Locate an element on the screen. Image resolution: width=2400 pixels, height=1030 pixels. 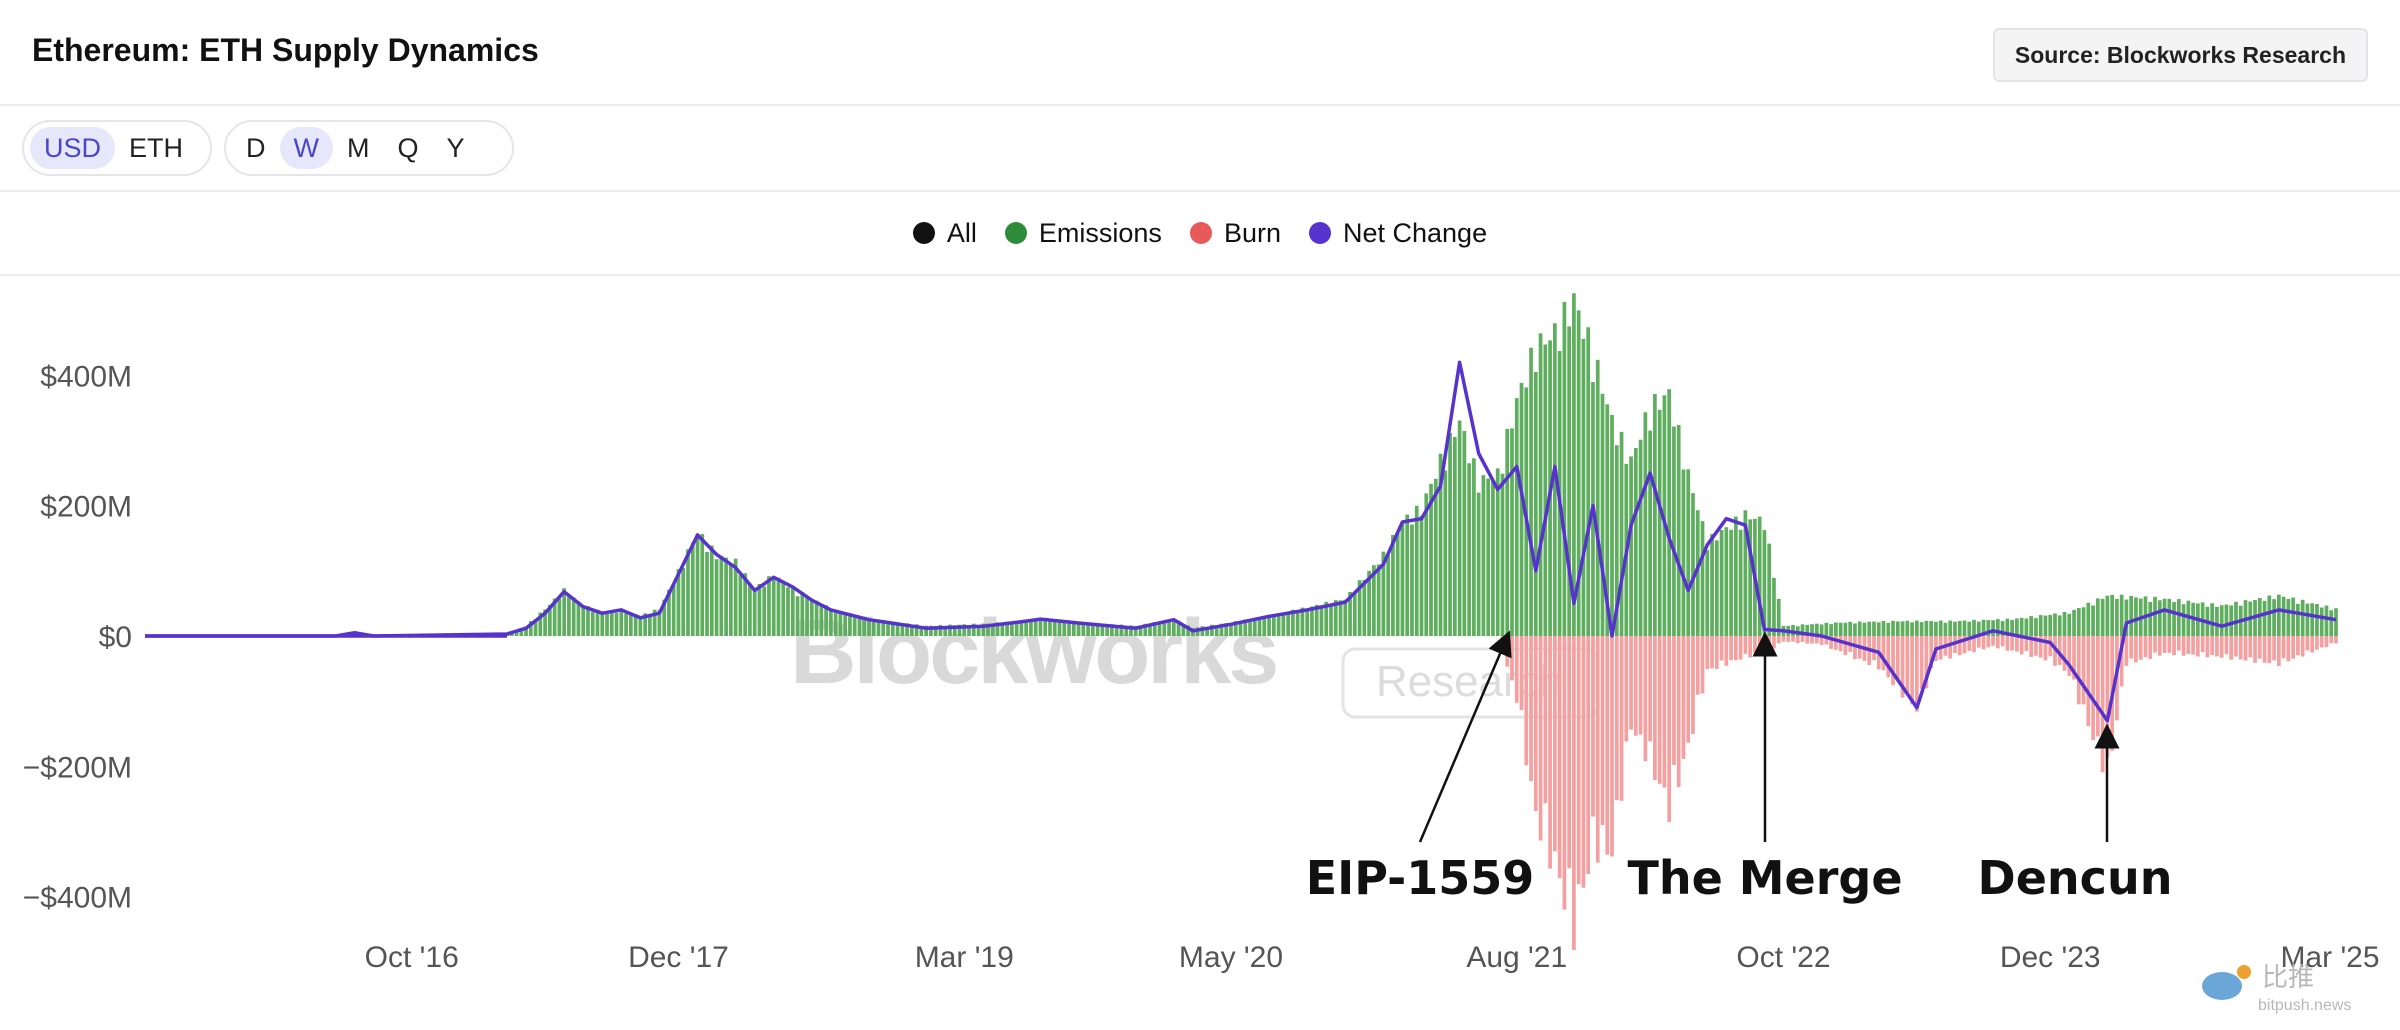
currency-usd-button: USD is located at coordinates (73, 148).